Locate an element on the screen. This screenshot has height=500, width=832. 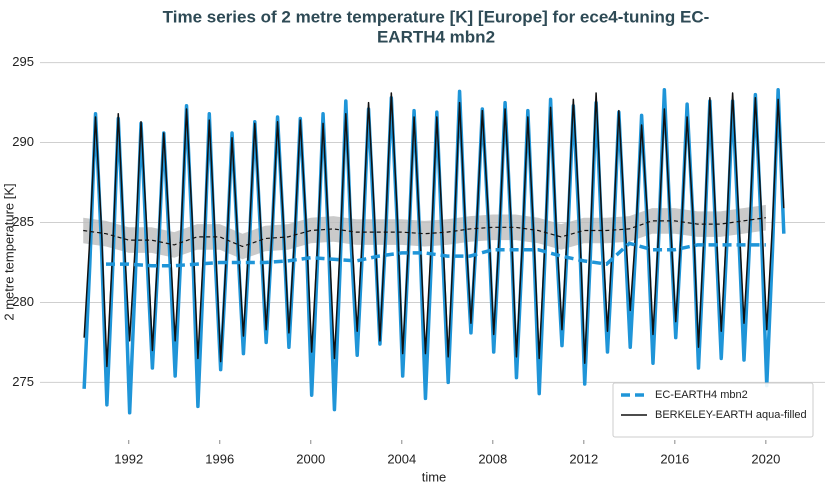
x-tick-label: 2000 is located at coordinates (310, 458).